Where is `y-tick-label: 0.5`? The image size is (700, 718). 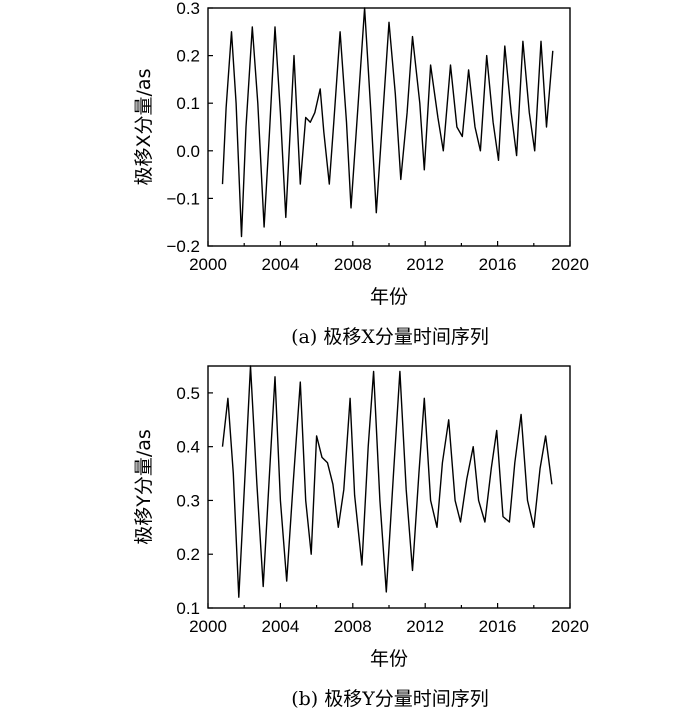 y-tick-label: 0.5 is located at coordinates (188, 393).